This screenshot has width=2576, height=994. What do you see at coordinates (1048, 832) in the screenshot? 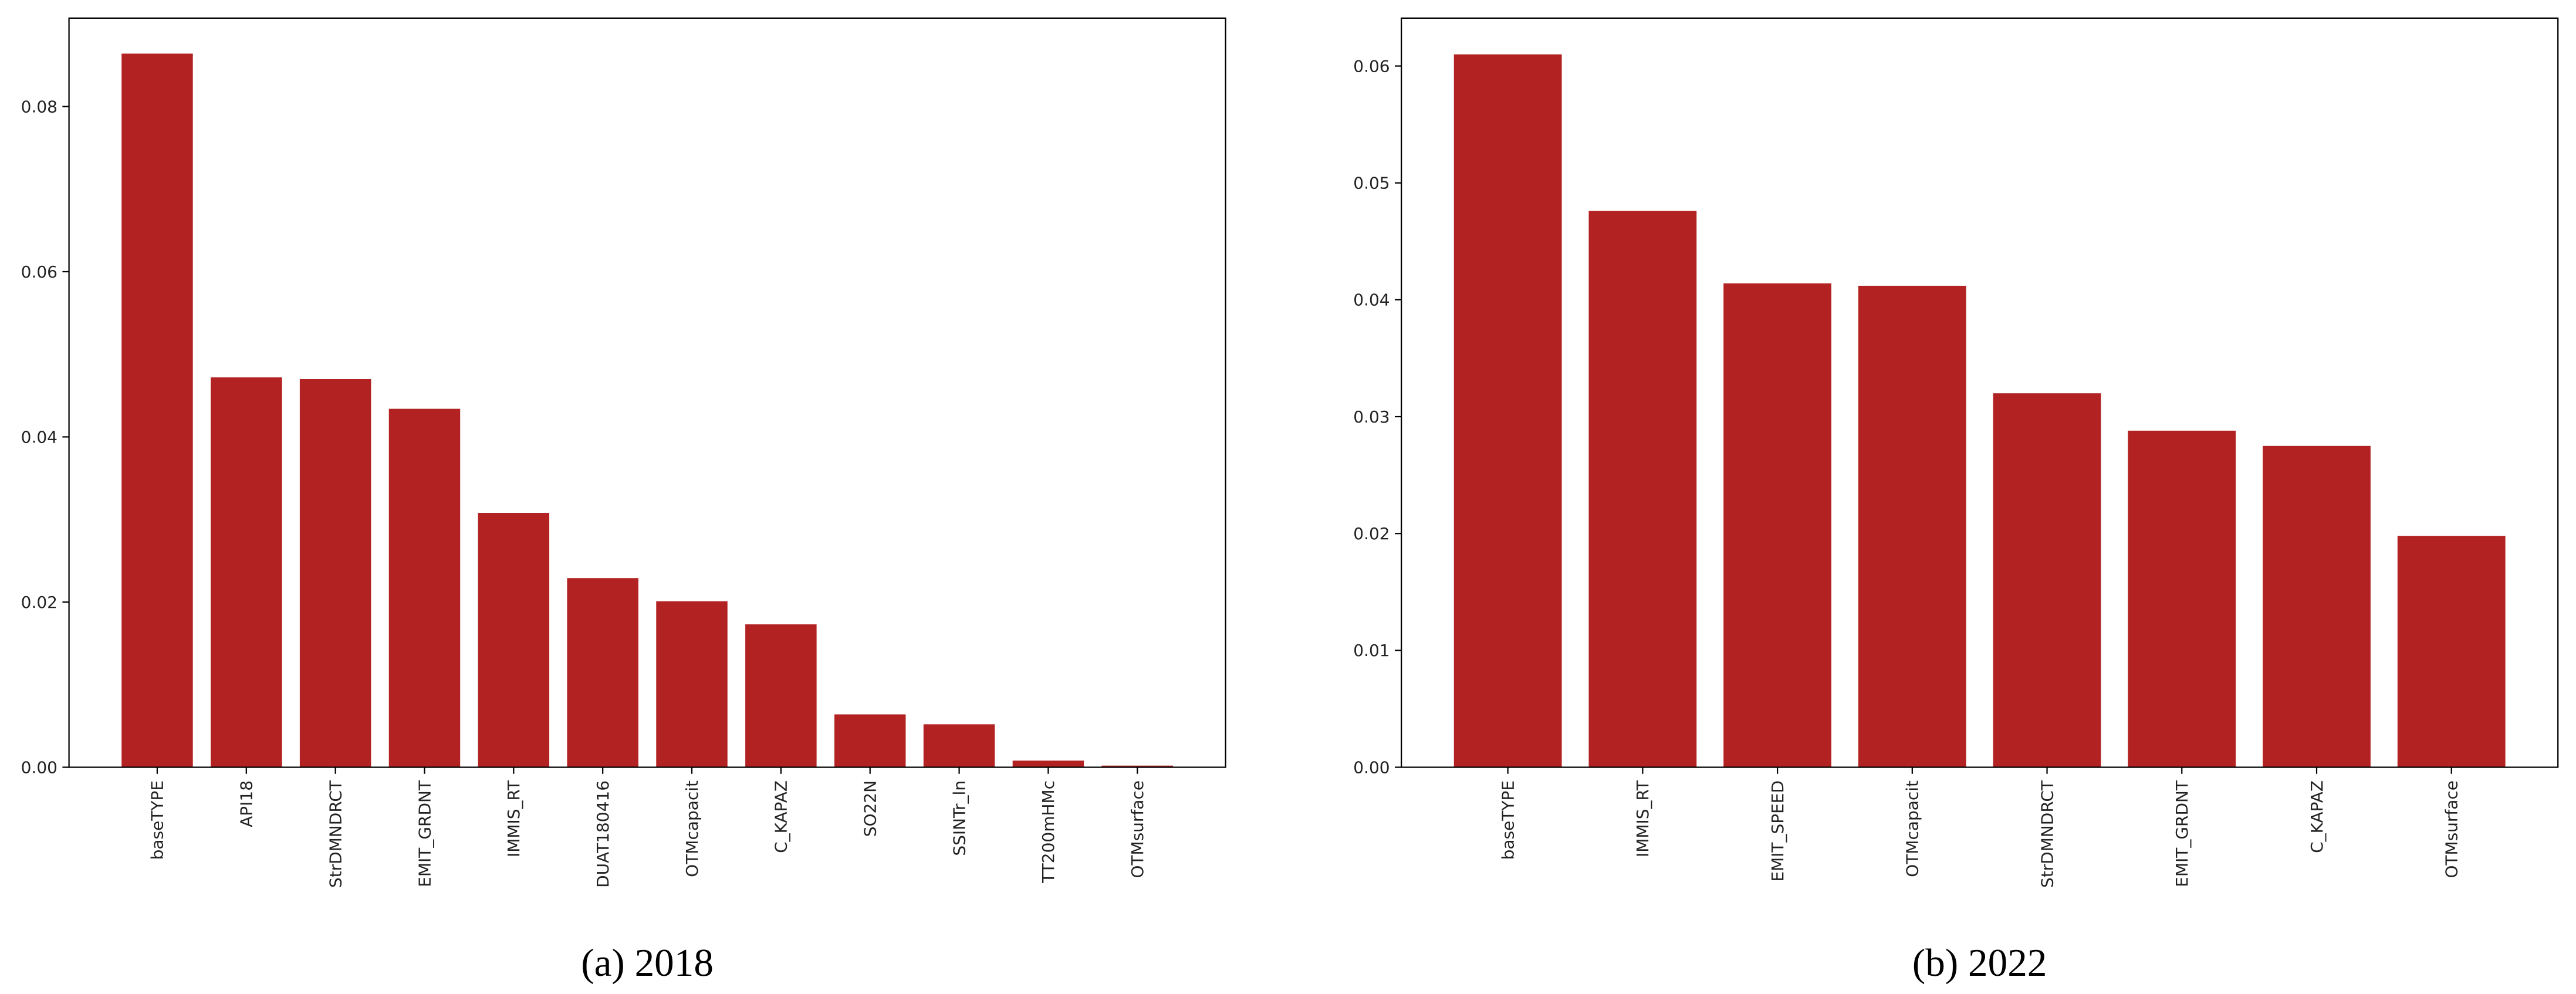
I see `x-tick-label: TT200mHMc` at bounding box center [1048, 832].